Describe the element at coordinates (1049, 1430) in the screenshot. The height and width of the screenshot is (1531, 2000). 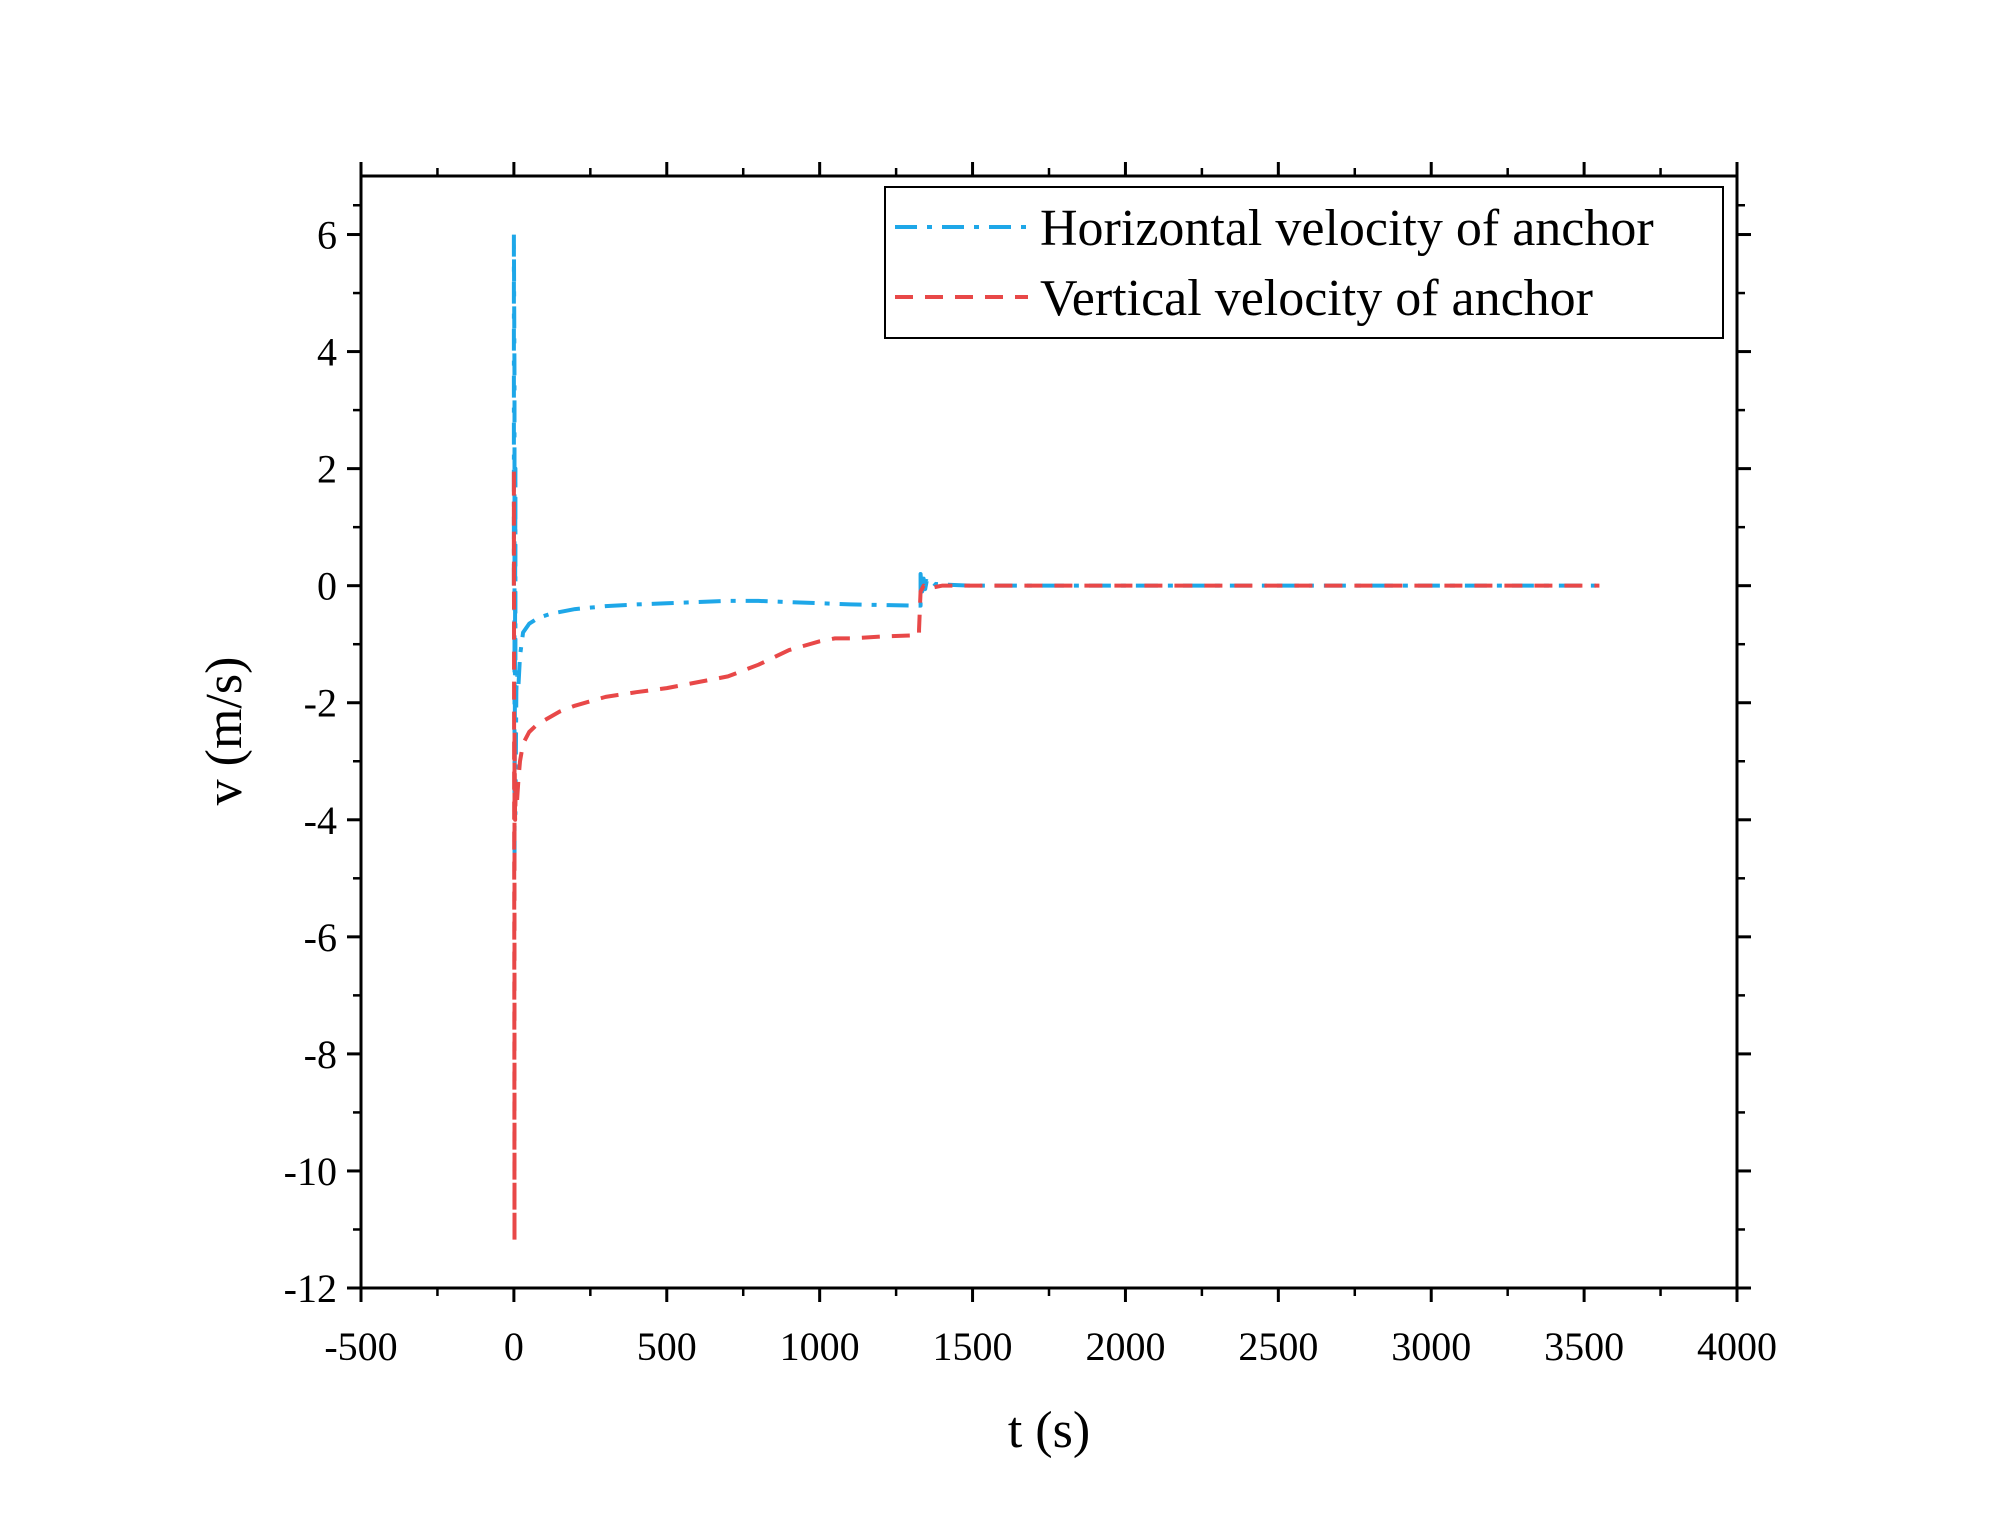
I see `x-axis-title: t (s)` at that location.